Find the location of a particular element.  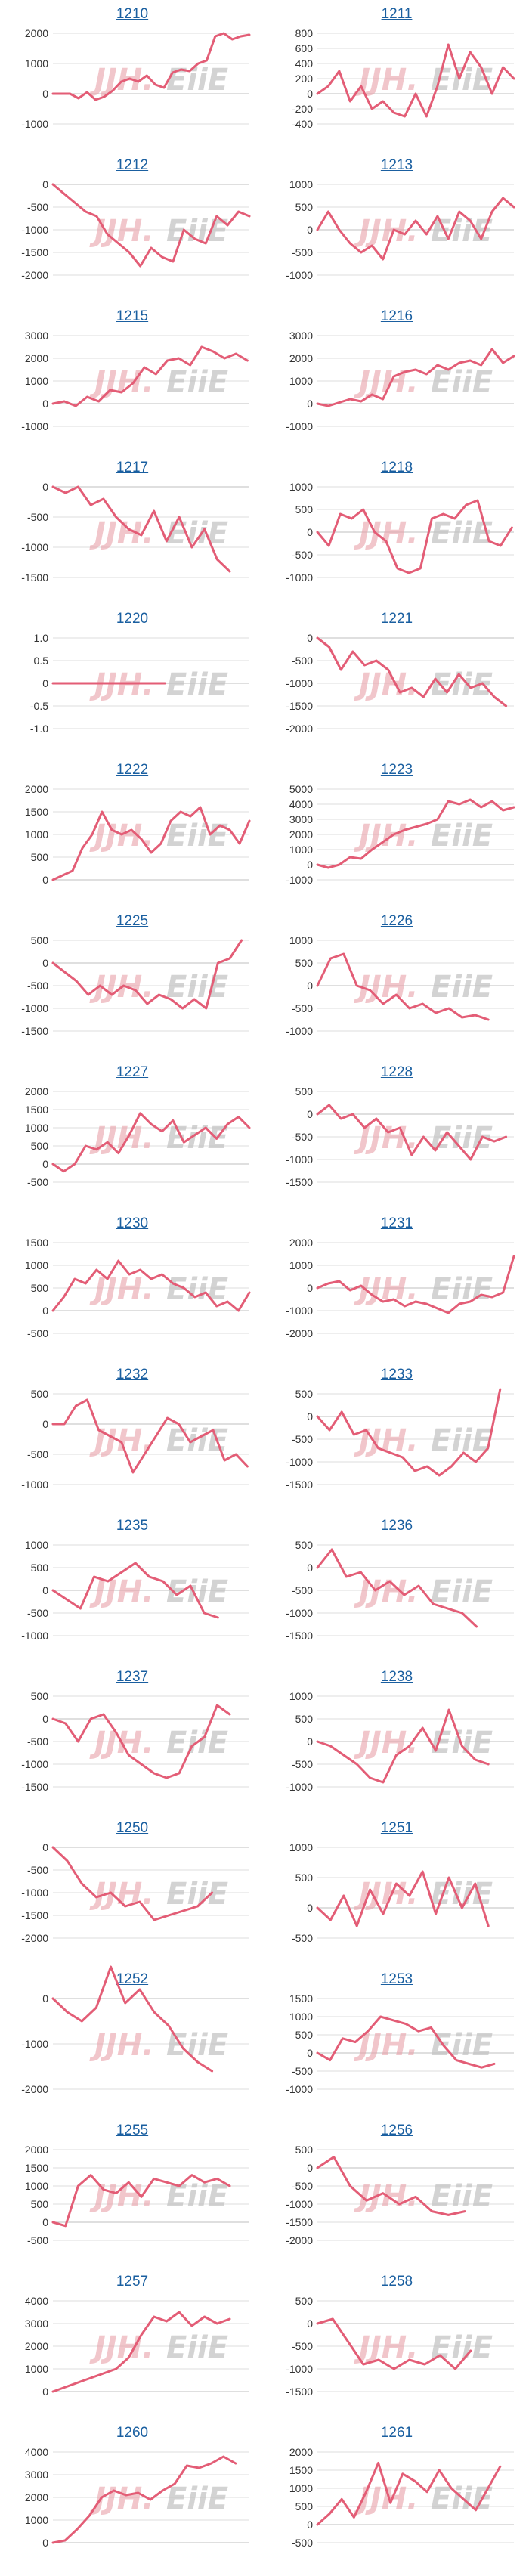

y-tick-label: -1500 is located at coordinates (299, 1182).